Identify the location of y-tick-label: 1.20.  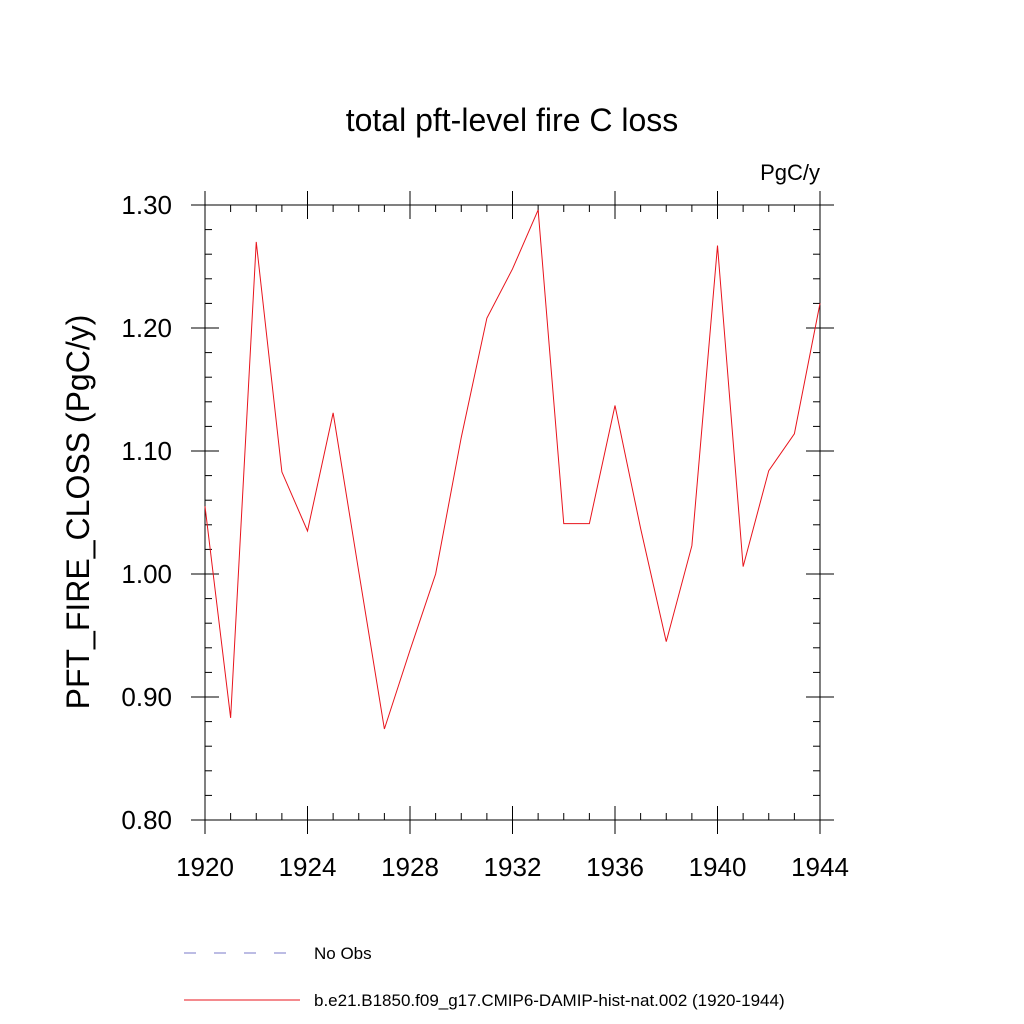
(146, 328).